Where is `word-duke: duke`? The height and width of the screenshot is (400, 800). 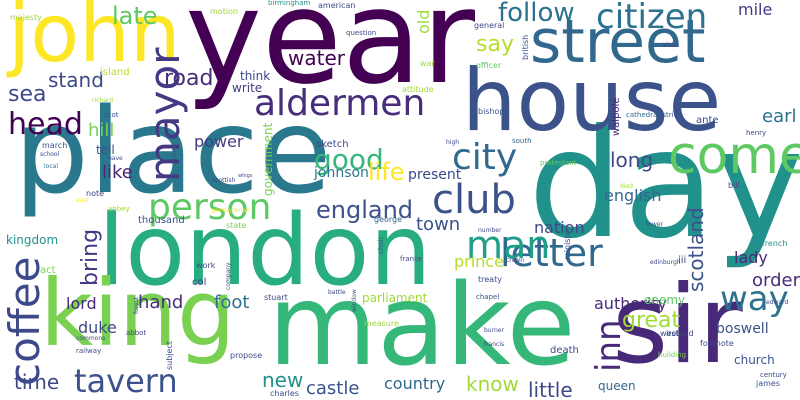
word-duke: duke is located at coordinates (97, 327).